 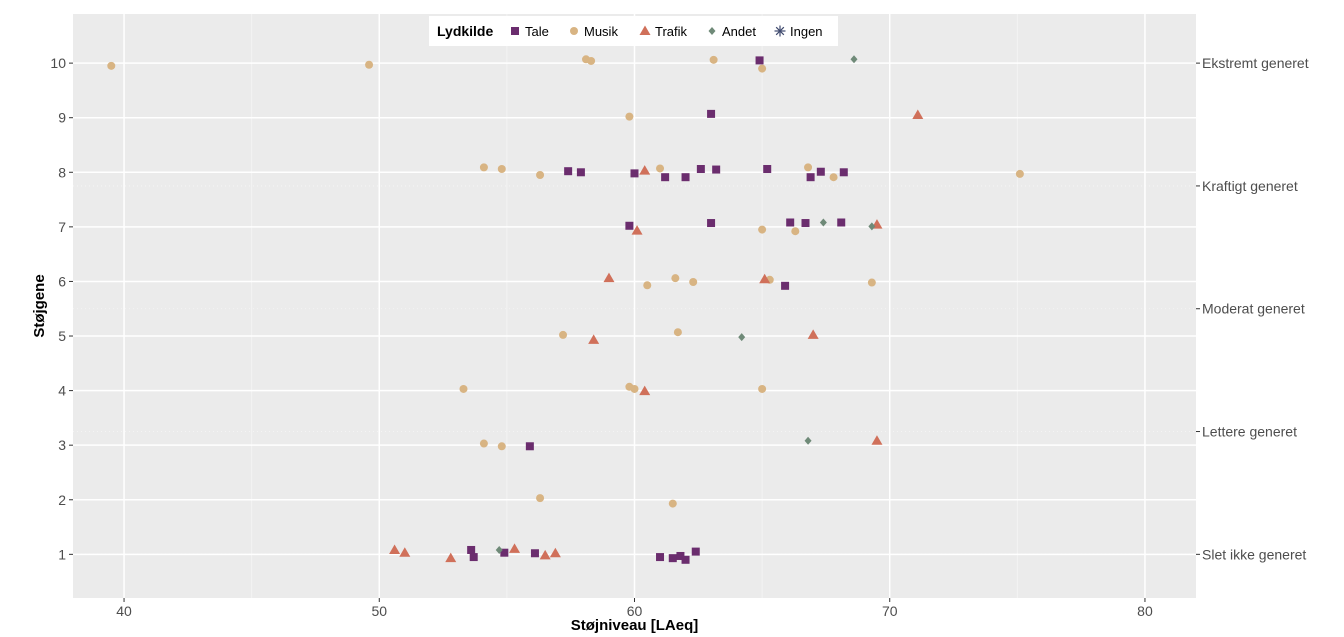 I want to click on x-tick-label: 50, so click(x=379, y=611).